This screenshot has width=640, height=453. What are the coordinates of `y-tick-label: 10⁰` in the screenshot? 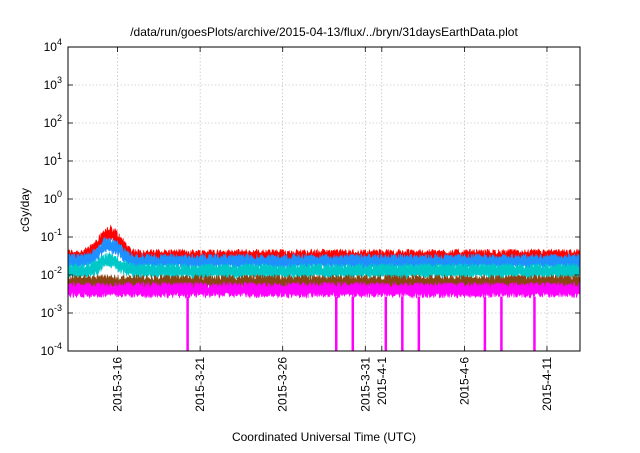 It's located at (53, 197).